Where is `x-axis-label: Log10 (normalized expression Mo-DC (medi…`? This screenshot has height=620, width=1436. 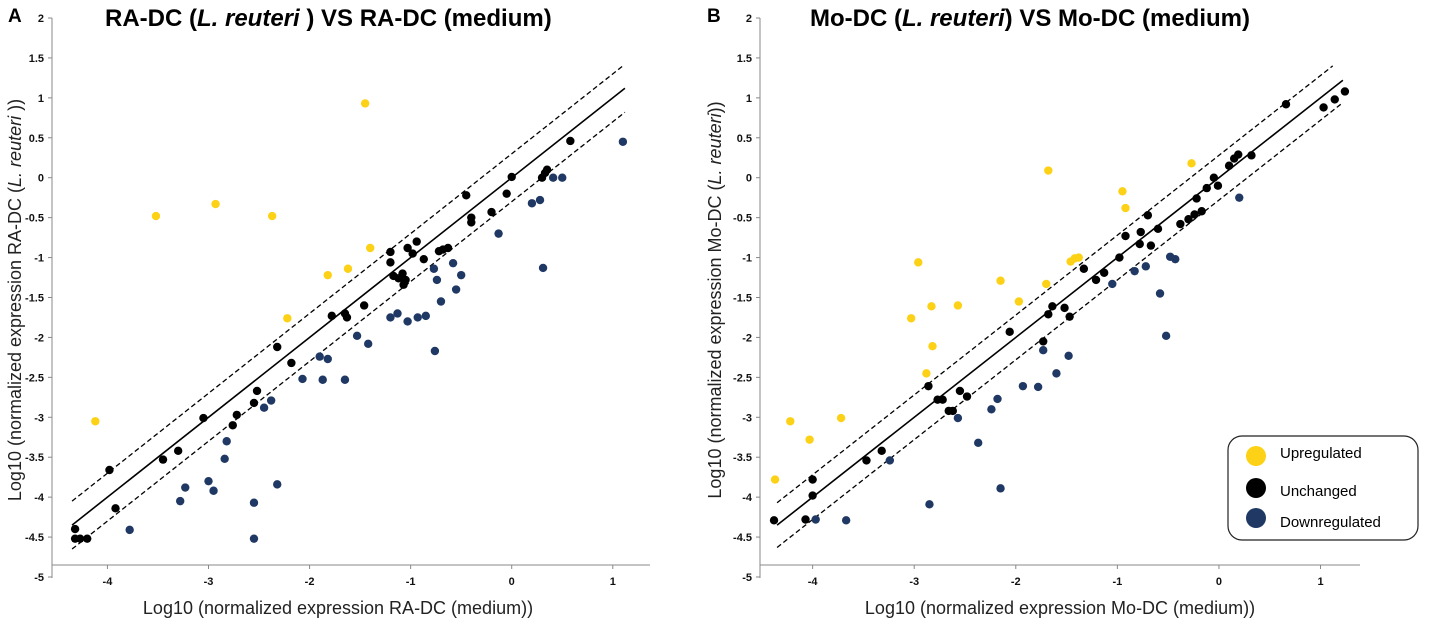 x-axis-label: Log10 (normalized expression Mo-DC (medi… is located at coordinates (1060, 608).